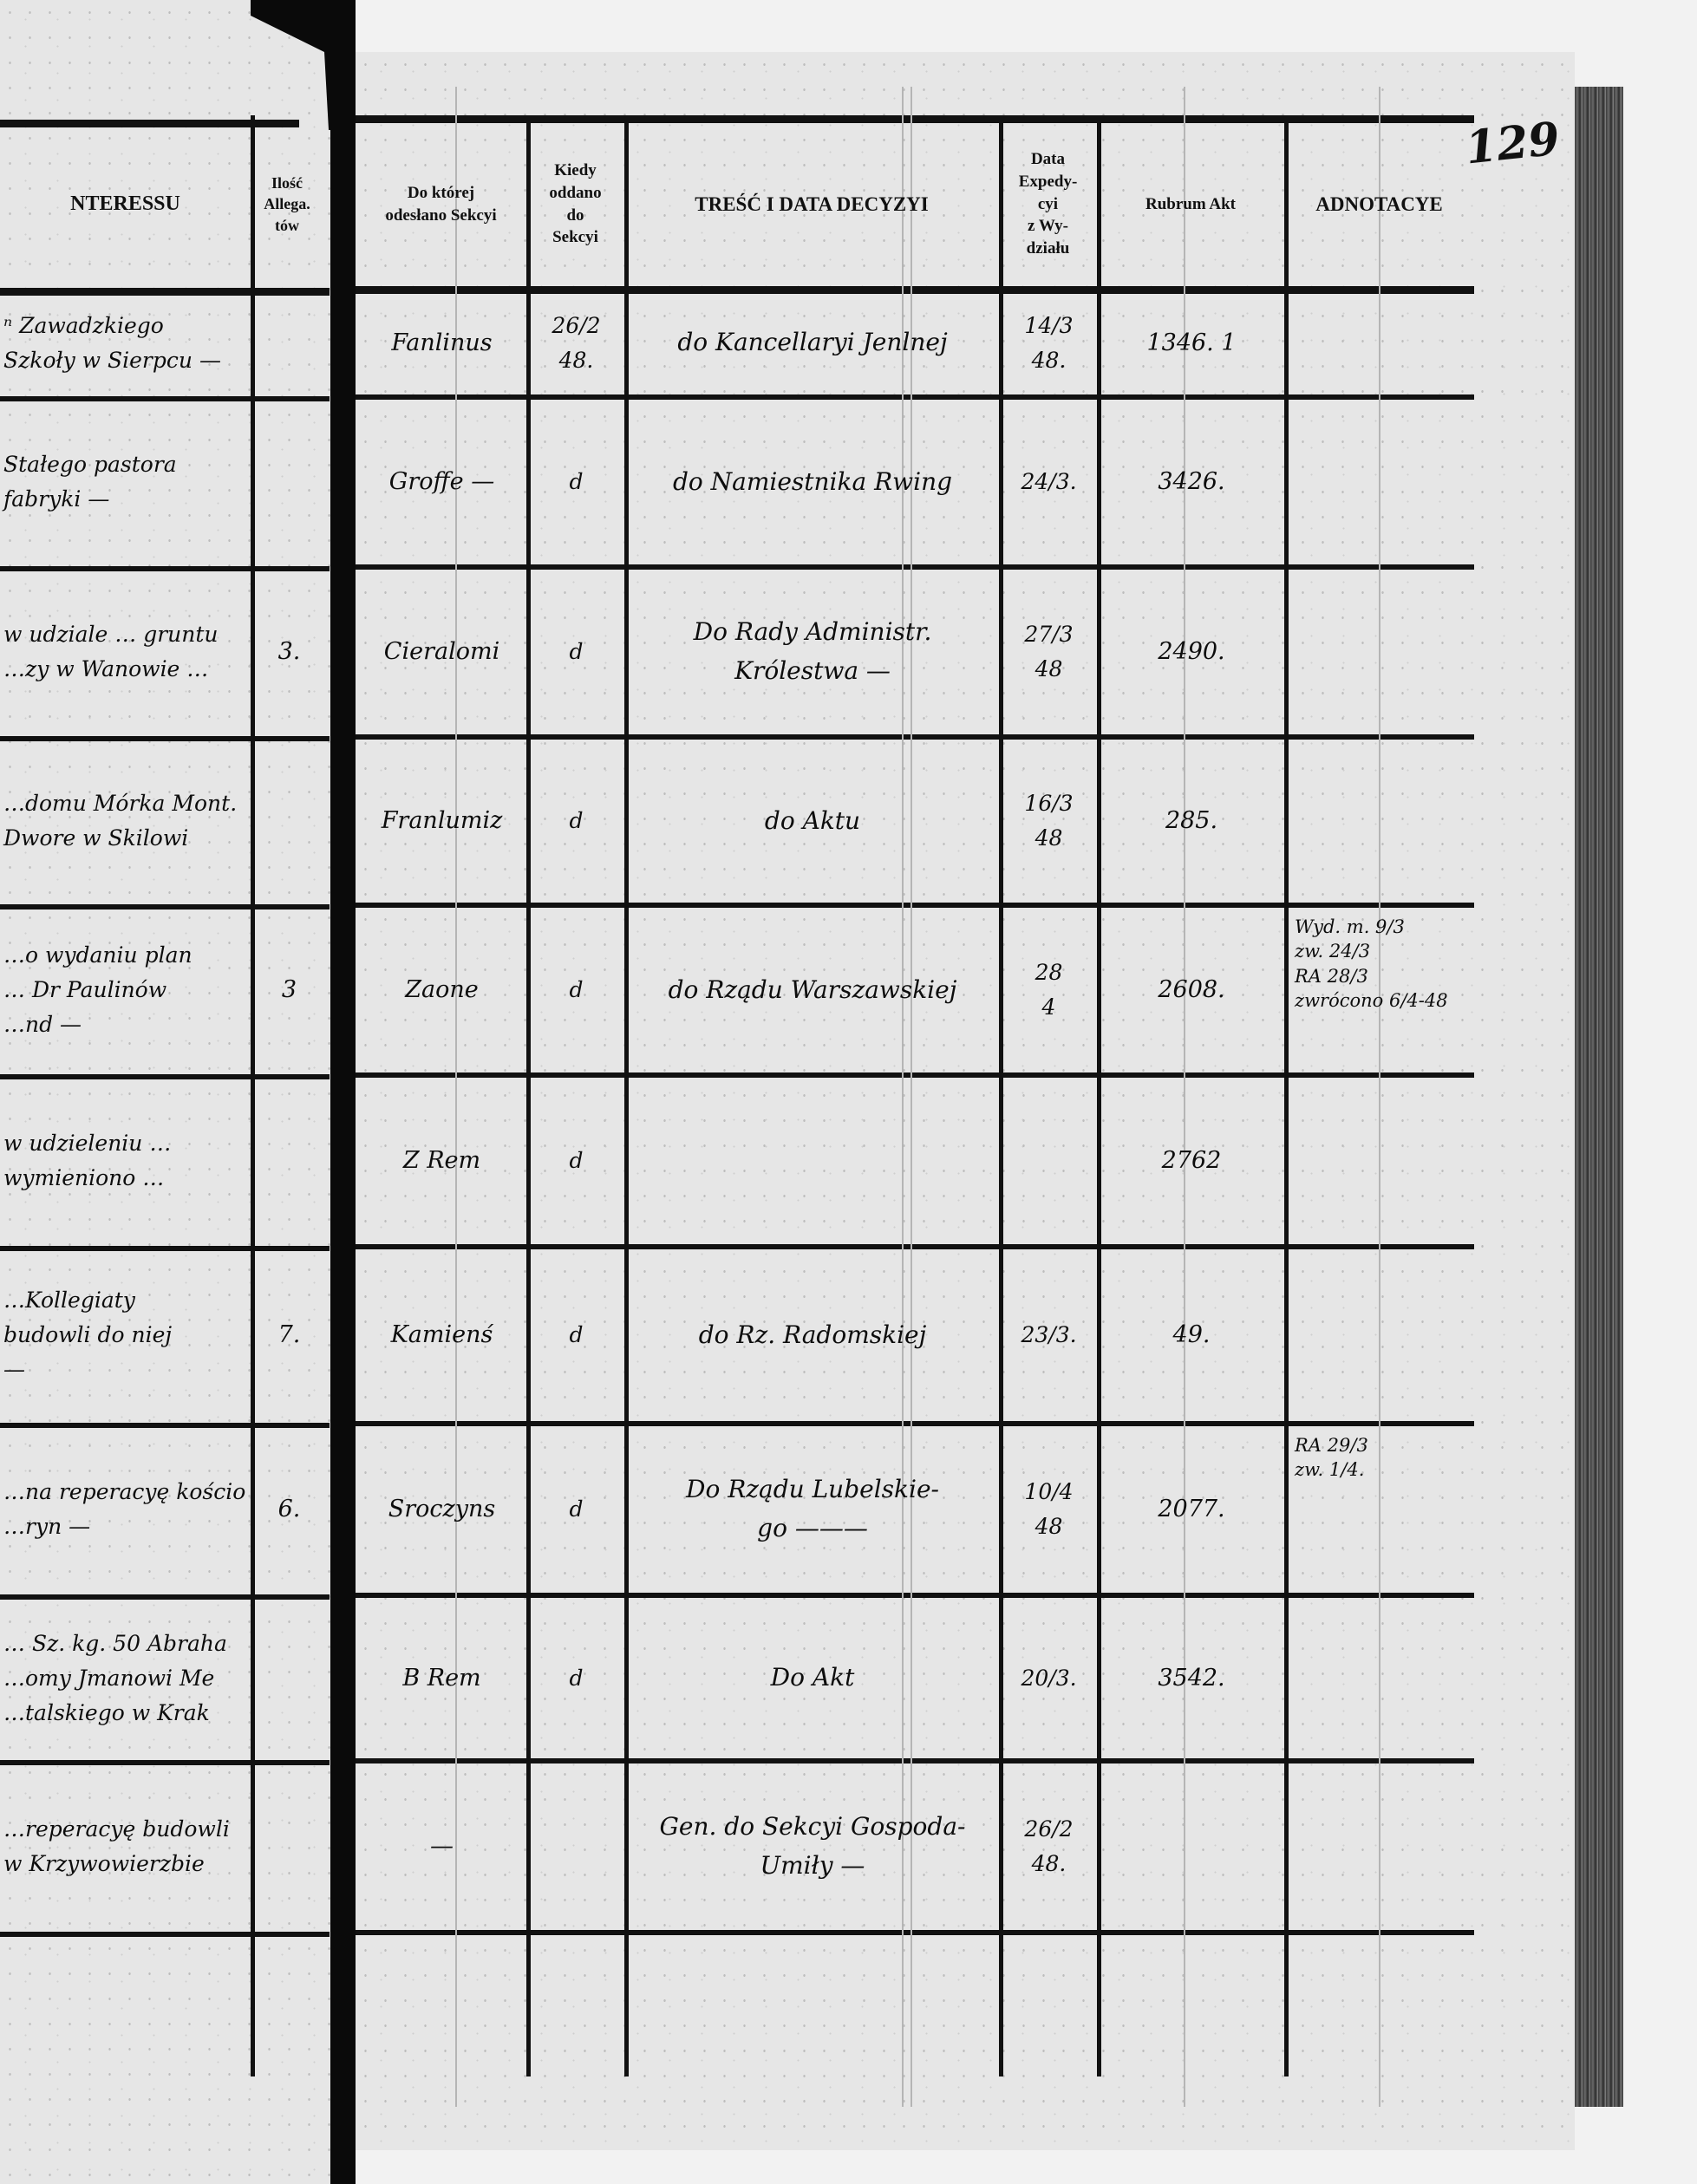 The image size is (1697, 2184). What do you see at coordinates (1191, 1509) in the screenshot?
I see `rubrum-cell: 2077.` at bounding box center [1191, 1509].